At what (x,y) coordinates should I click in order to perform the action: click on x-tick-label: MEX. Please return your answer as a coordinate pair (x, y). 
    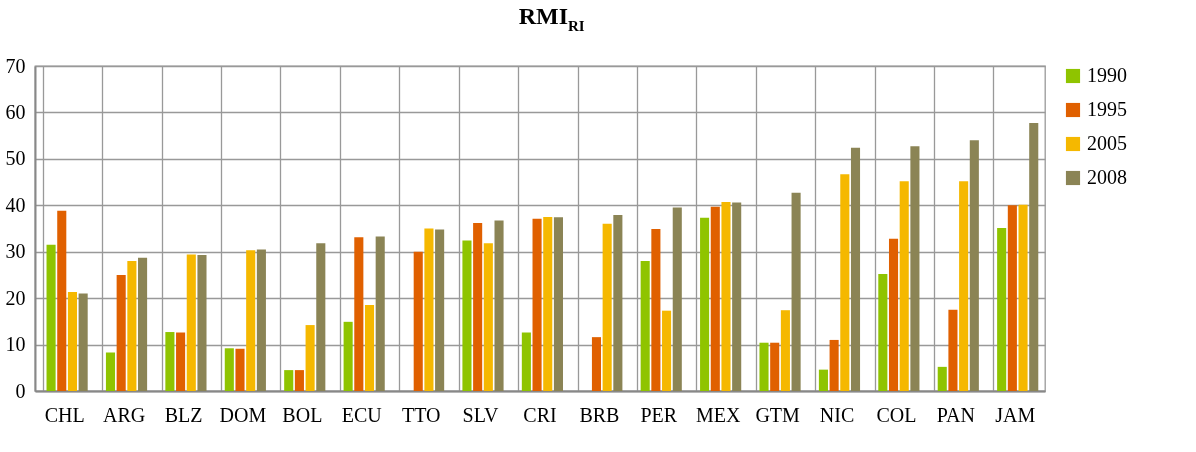
    Looking at the image, I should click on (719, 414).